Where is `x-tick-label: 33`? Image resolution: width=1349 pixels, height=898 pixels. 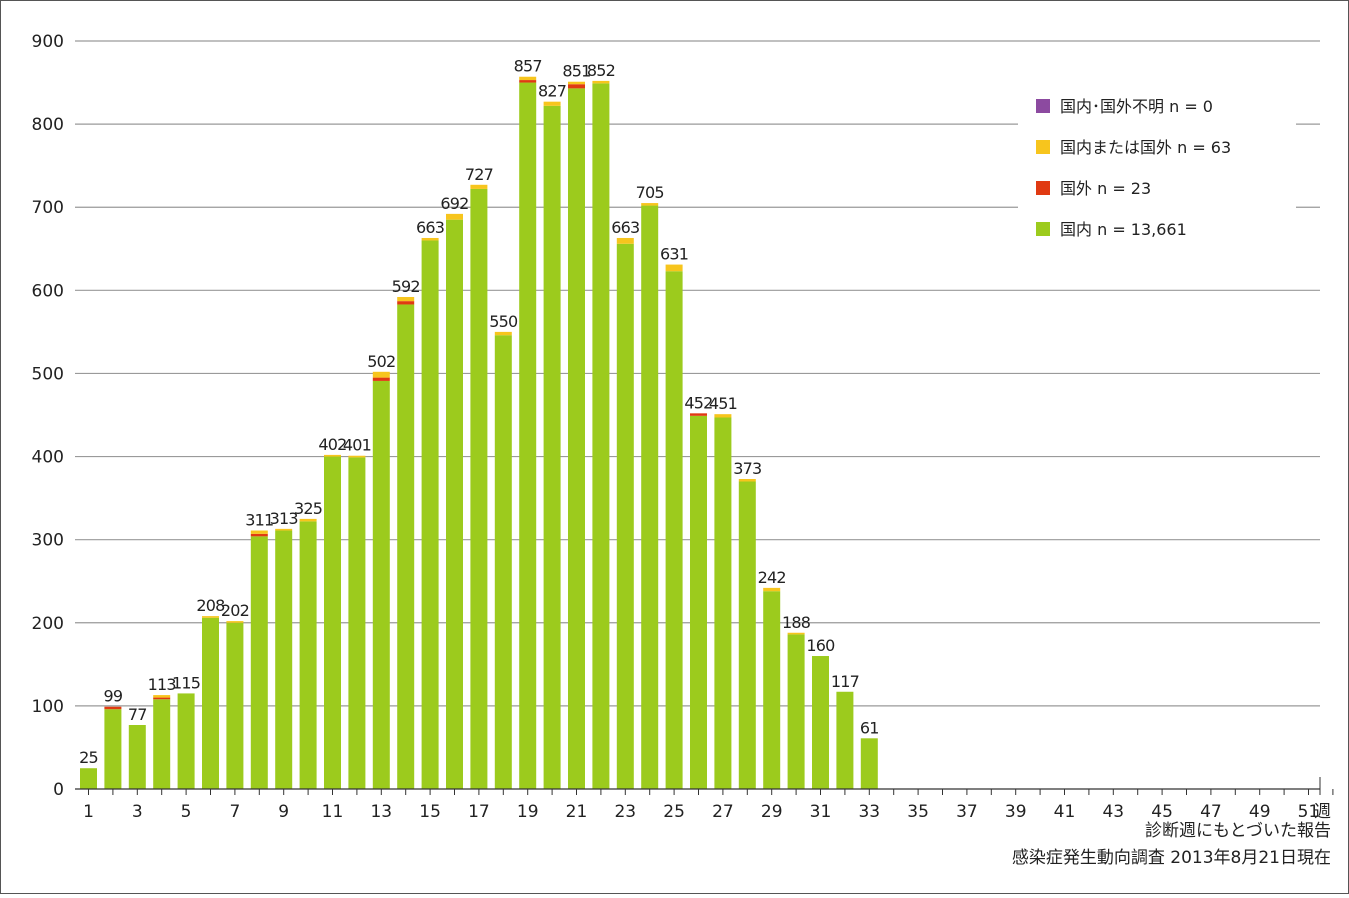 x-tick-label: 33 is located at coordinates (869, 812).